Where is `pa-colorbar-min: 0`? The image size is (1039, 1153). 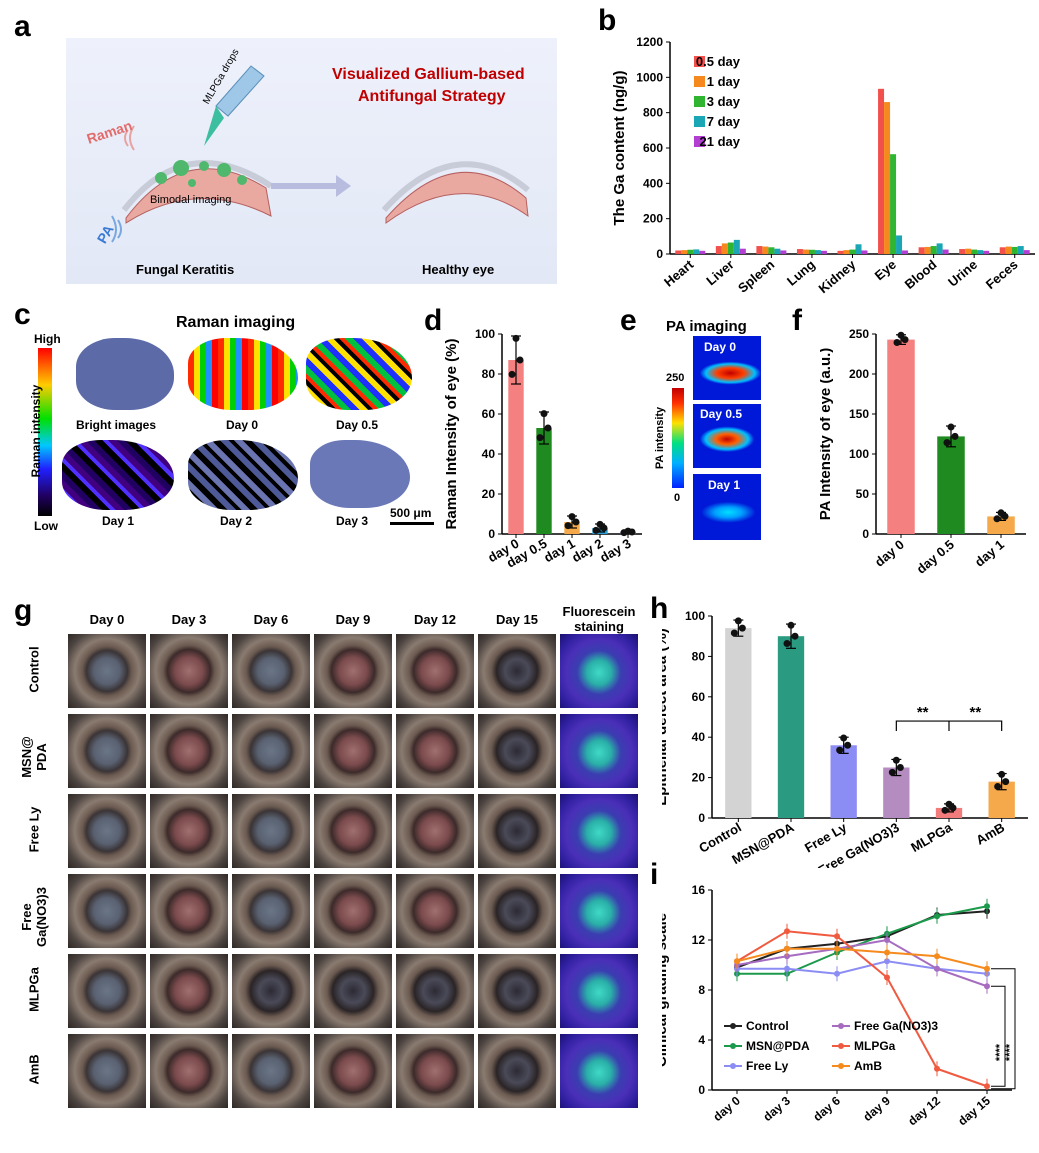 pa-colorbar-min: 0 is located at coordinates (677, 498).